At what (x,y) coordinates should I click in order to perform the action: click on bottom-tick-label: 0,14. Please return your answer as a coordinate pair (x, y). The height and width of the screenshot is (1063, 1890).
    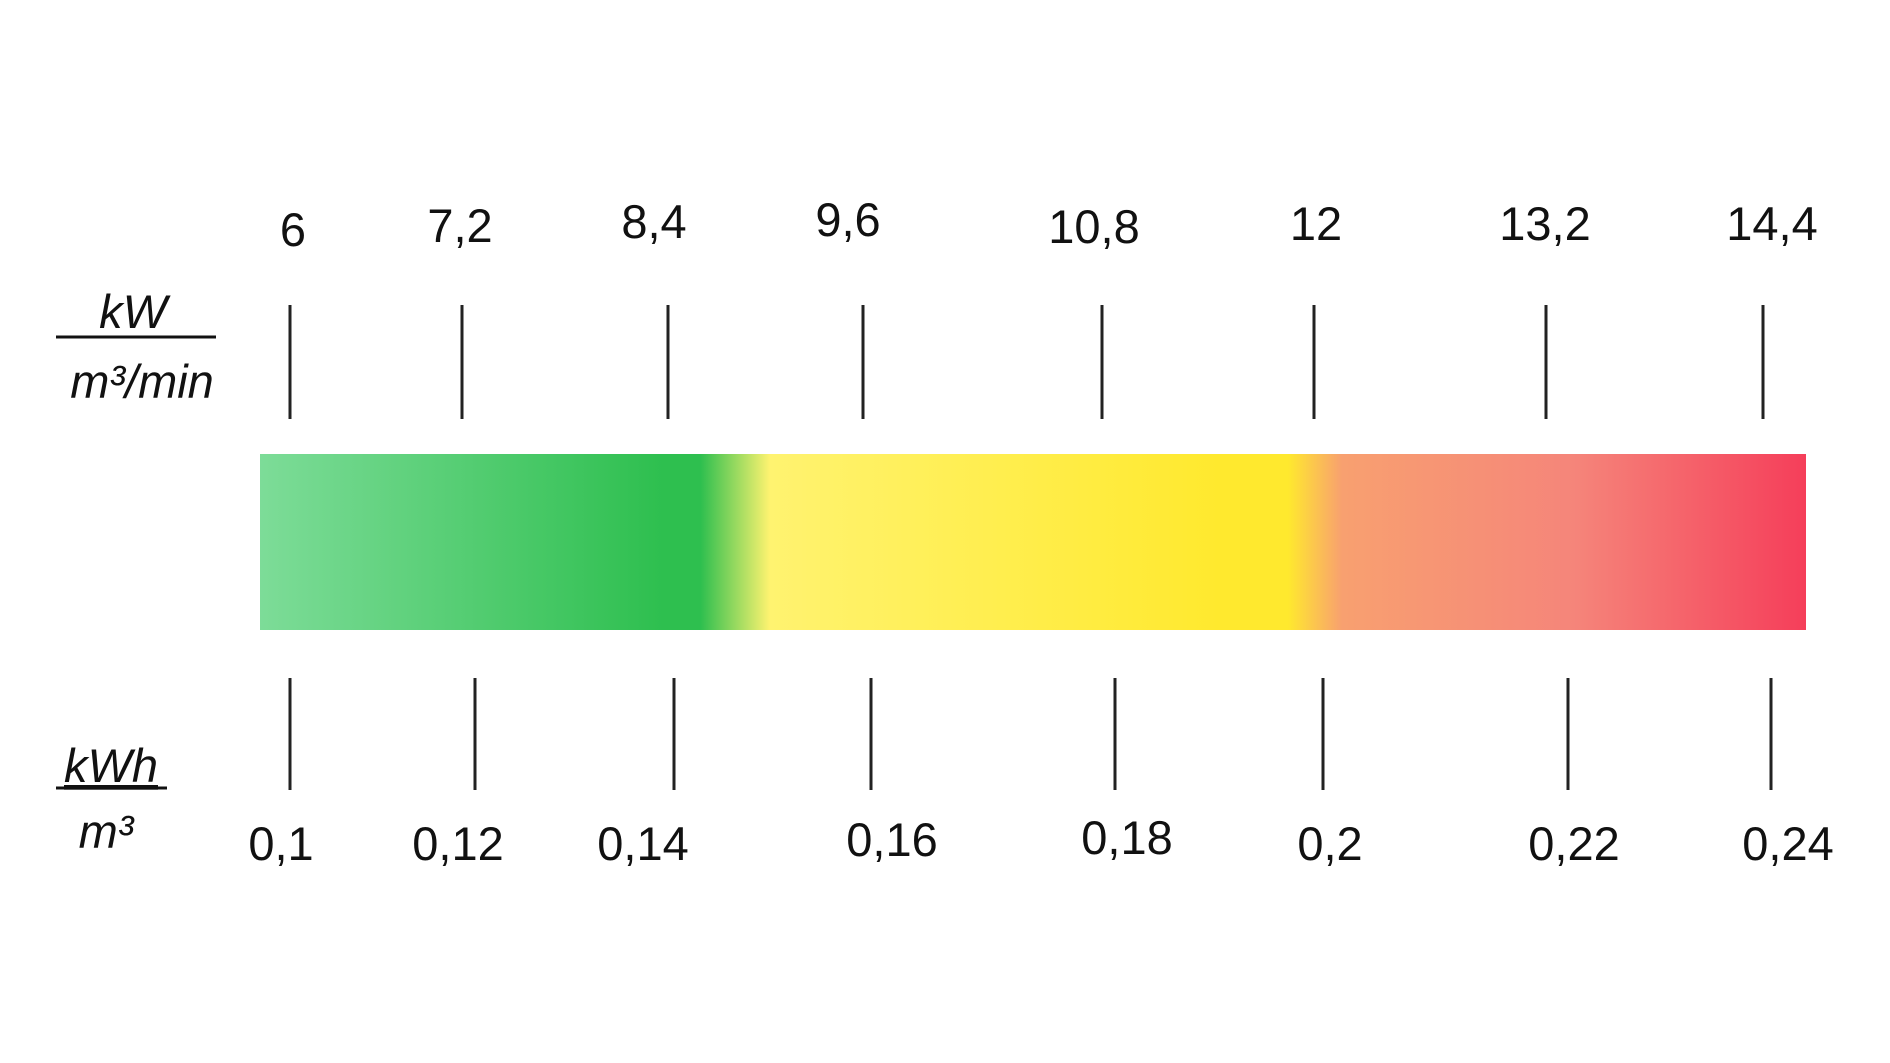
    Looking at the image, I should click on (642, 843).